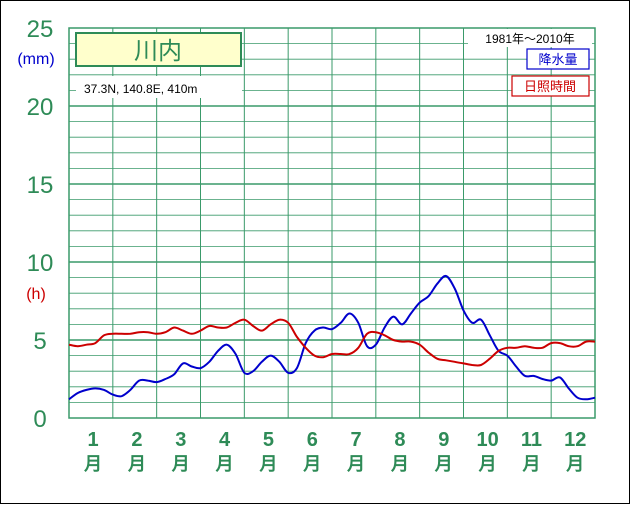  Describe the element at coordinates (39, 419) in the screenshot. I see `y-tick-label: 0` at that location.